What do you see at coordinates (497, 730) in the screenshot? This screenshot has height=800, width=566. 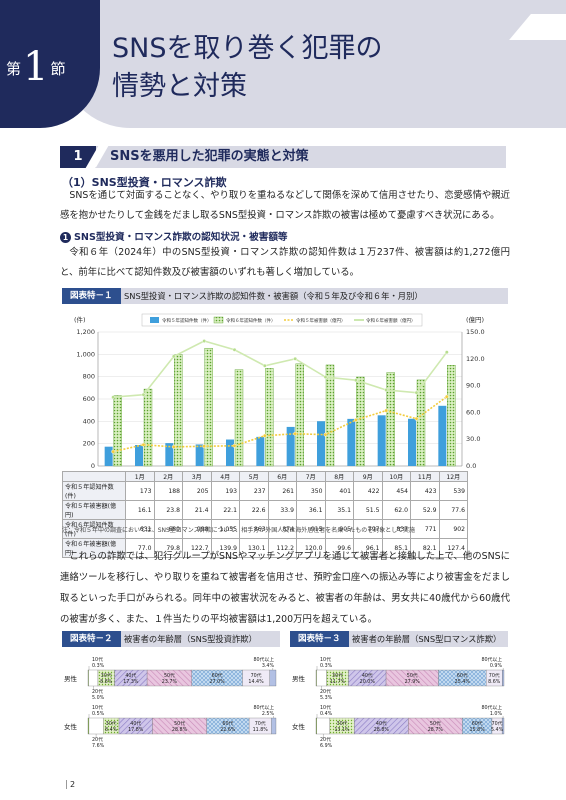 I see `age-segment-value: 5.4%` at bounding box center [497, 730].